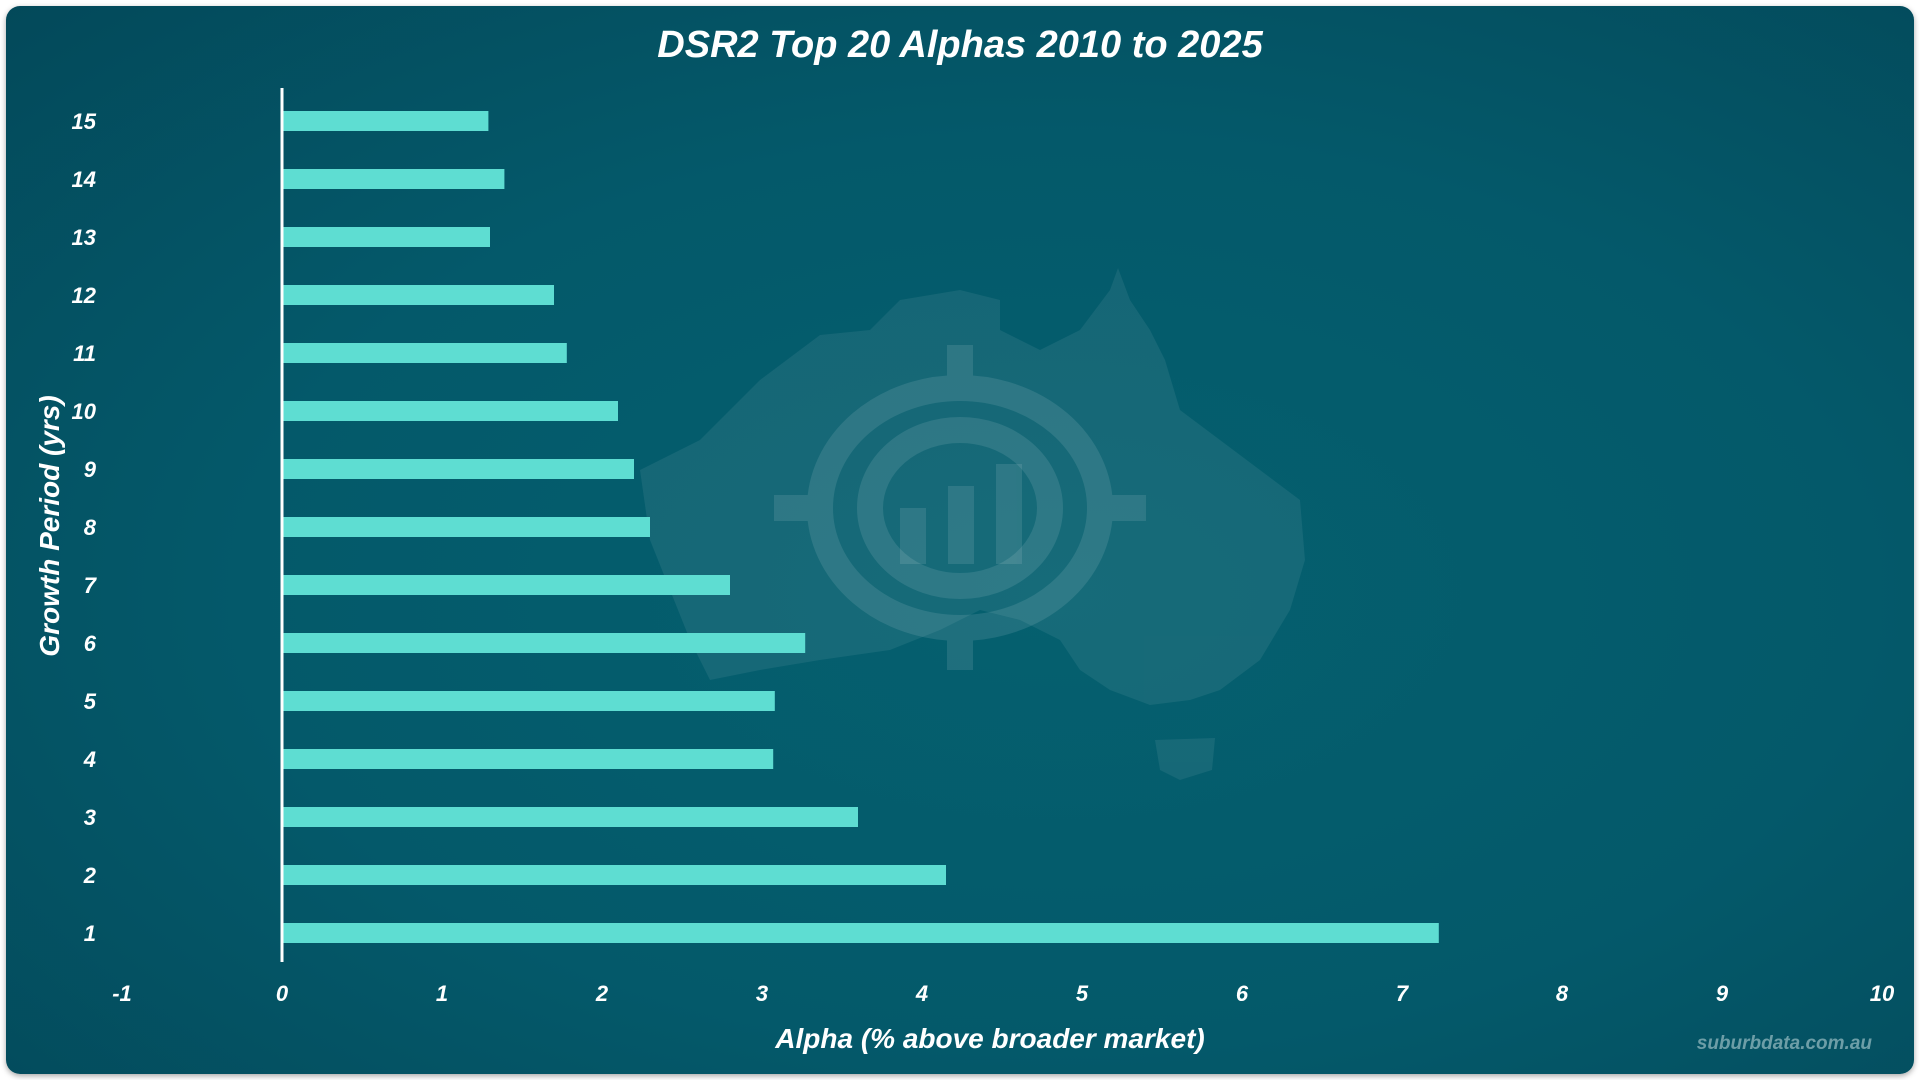 Image resolution: width=1920 pixels, height=1080 pixels. Describe the element at coordinates (961, 514) in the screenshot. I see `mini-bars-icon` at that location.